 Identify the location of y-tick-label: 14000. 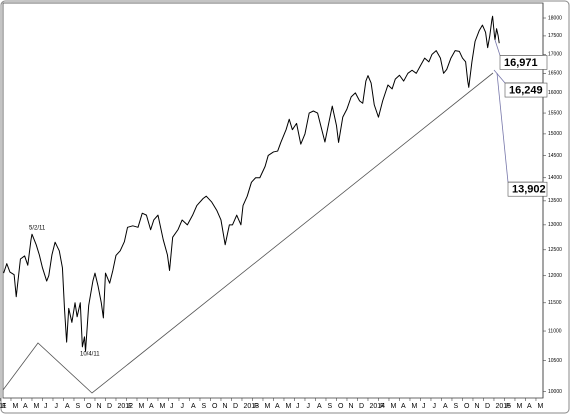
(555, 178).